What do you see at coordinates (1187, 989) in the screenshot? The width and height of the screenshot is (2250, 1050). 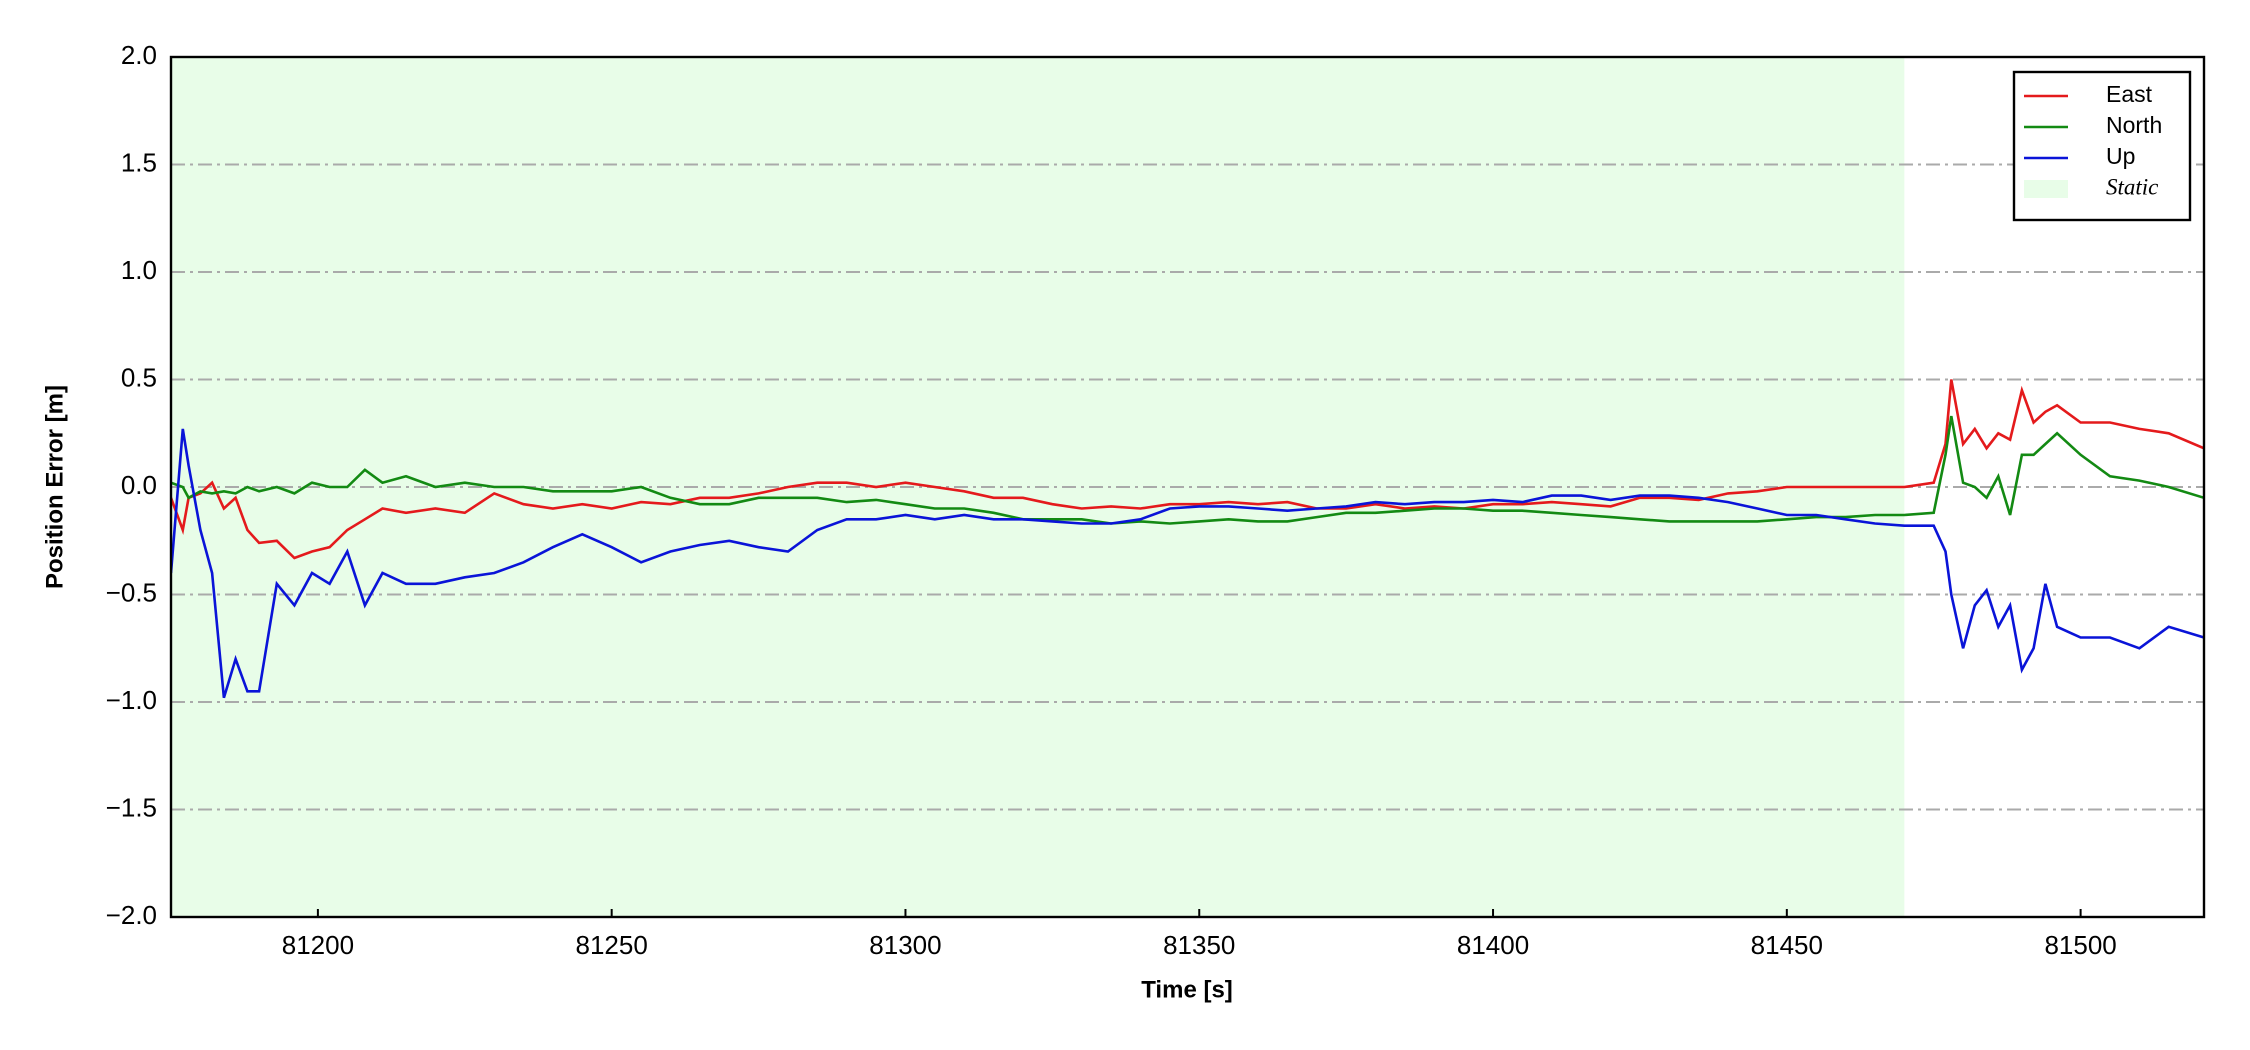 I see `x-axis-label: Time [s]` at bounding box center [1187, 989].